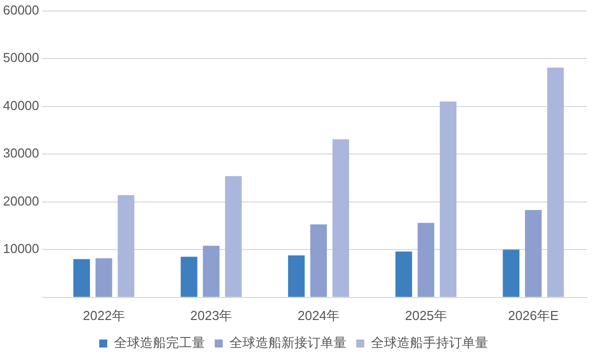 This screenshot has width=601, height=360. What do you see at coordinates (103, 315) in the screenshot?
I see `x-tick-label: 2022年` at bounding box center [103, 315].